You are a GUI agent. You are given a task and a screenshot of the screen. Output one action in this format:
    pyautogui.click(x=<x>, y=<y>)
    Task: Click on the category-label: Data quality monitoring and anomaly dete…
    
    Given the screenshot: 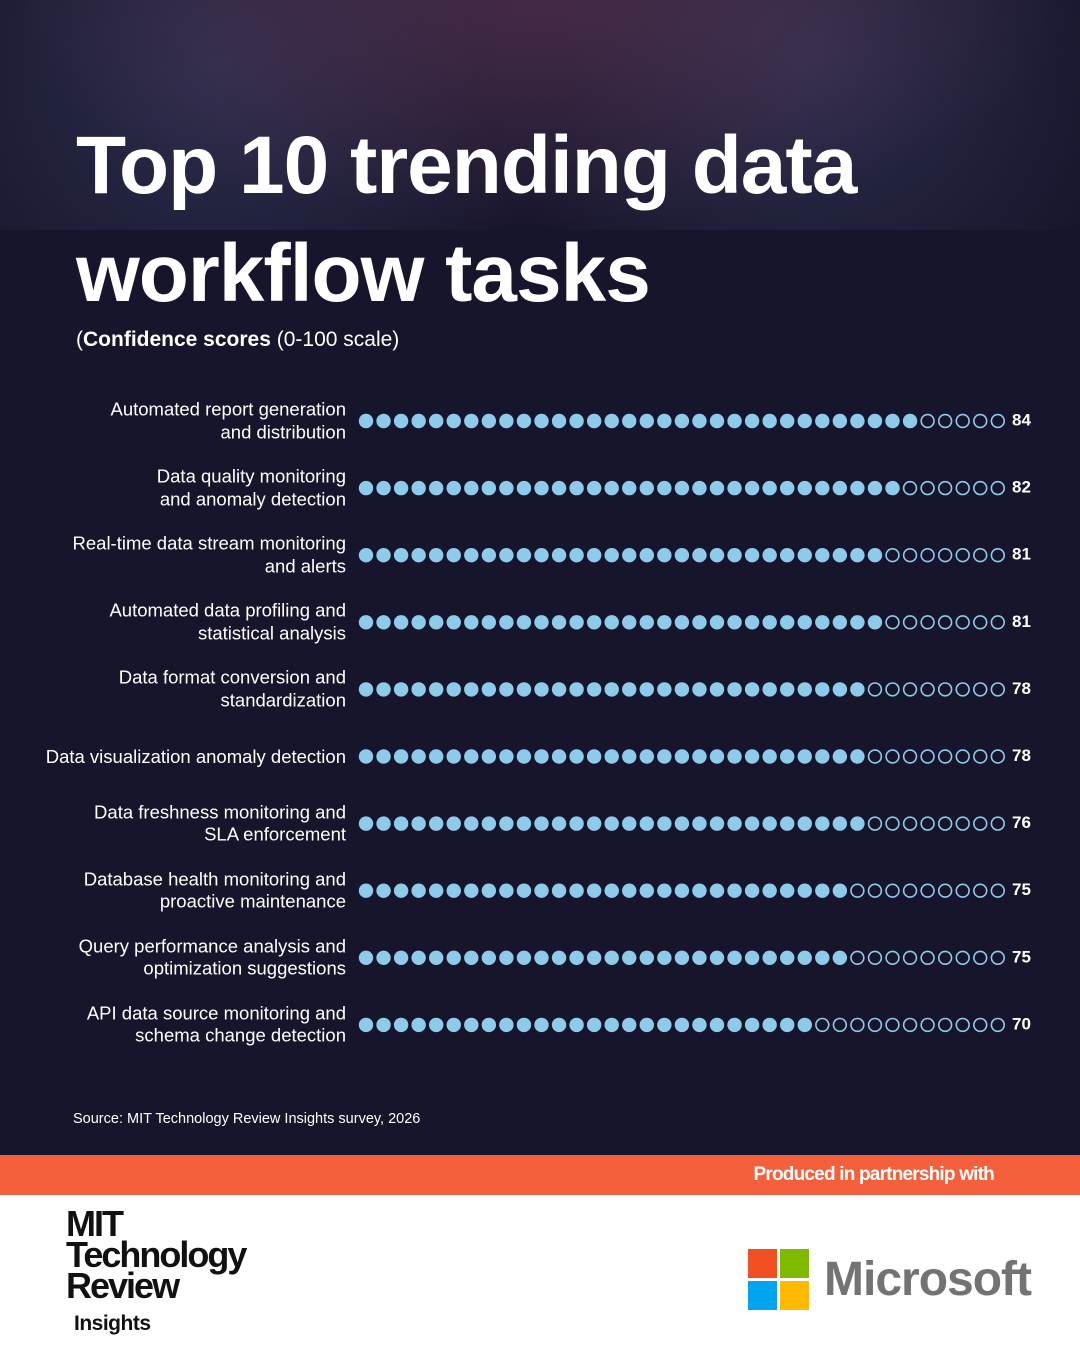 What is the action you would take?
    pyautogui.click(x=251, y=487)
    